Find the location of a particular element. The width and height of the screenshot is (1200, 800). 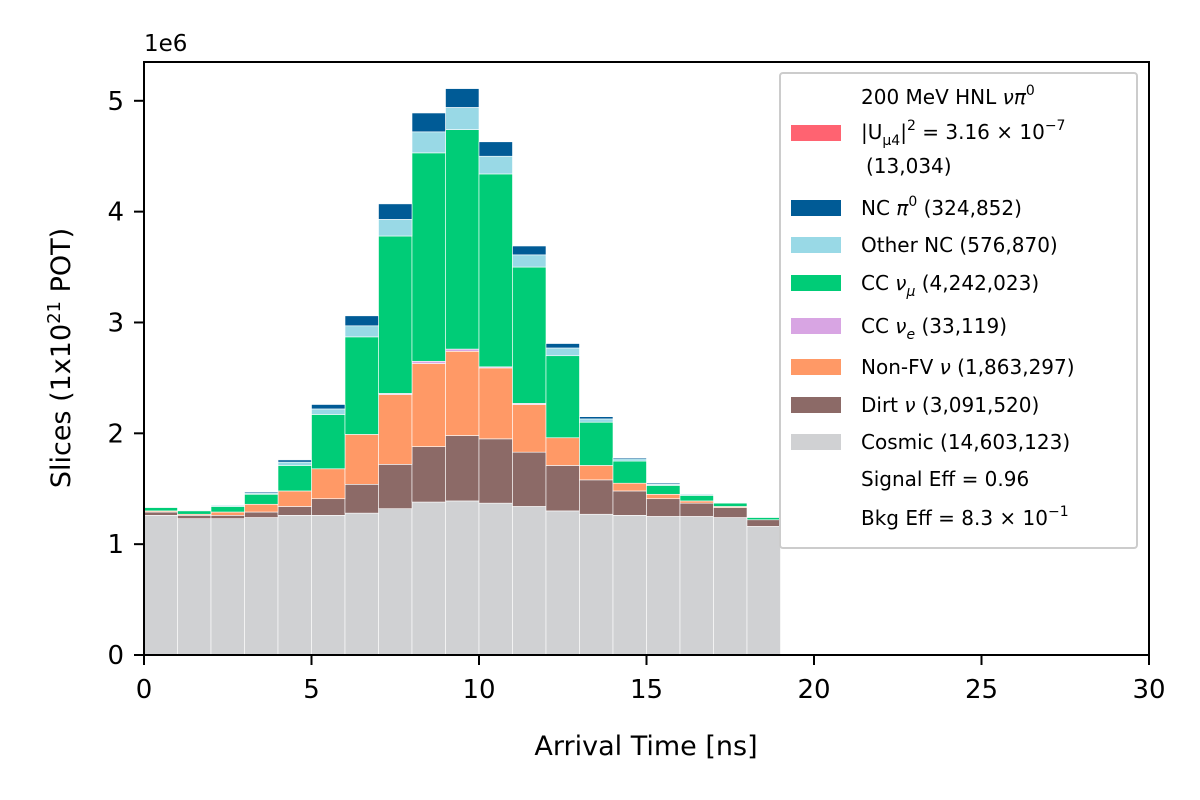

bar-s2-b3 is located at coordinates (261, 508).